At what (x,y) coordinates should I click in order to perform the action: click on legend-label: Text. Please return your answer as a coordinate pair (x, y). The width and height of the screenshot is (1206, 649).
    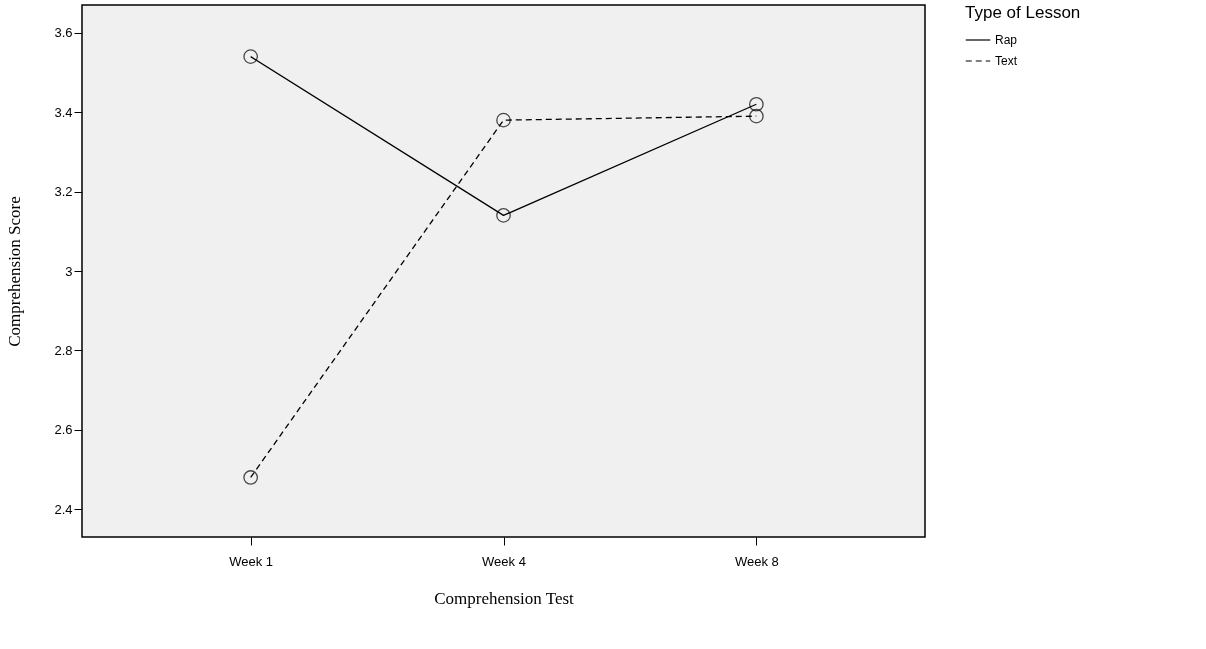
    Looking at the image, I should click on (1006, 61).